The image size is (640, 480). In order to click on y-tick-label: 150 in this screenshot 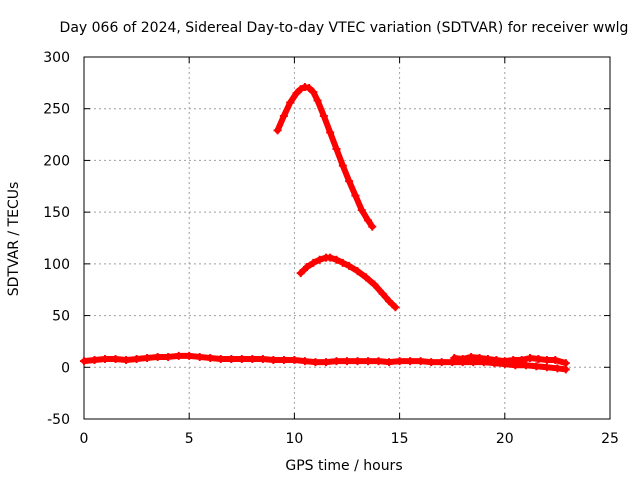, I will do `click(56, 213)`.